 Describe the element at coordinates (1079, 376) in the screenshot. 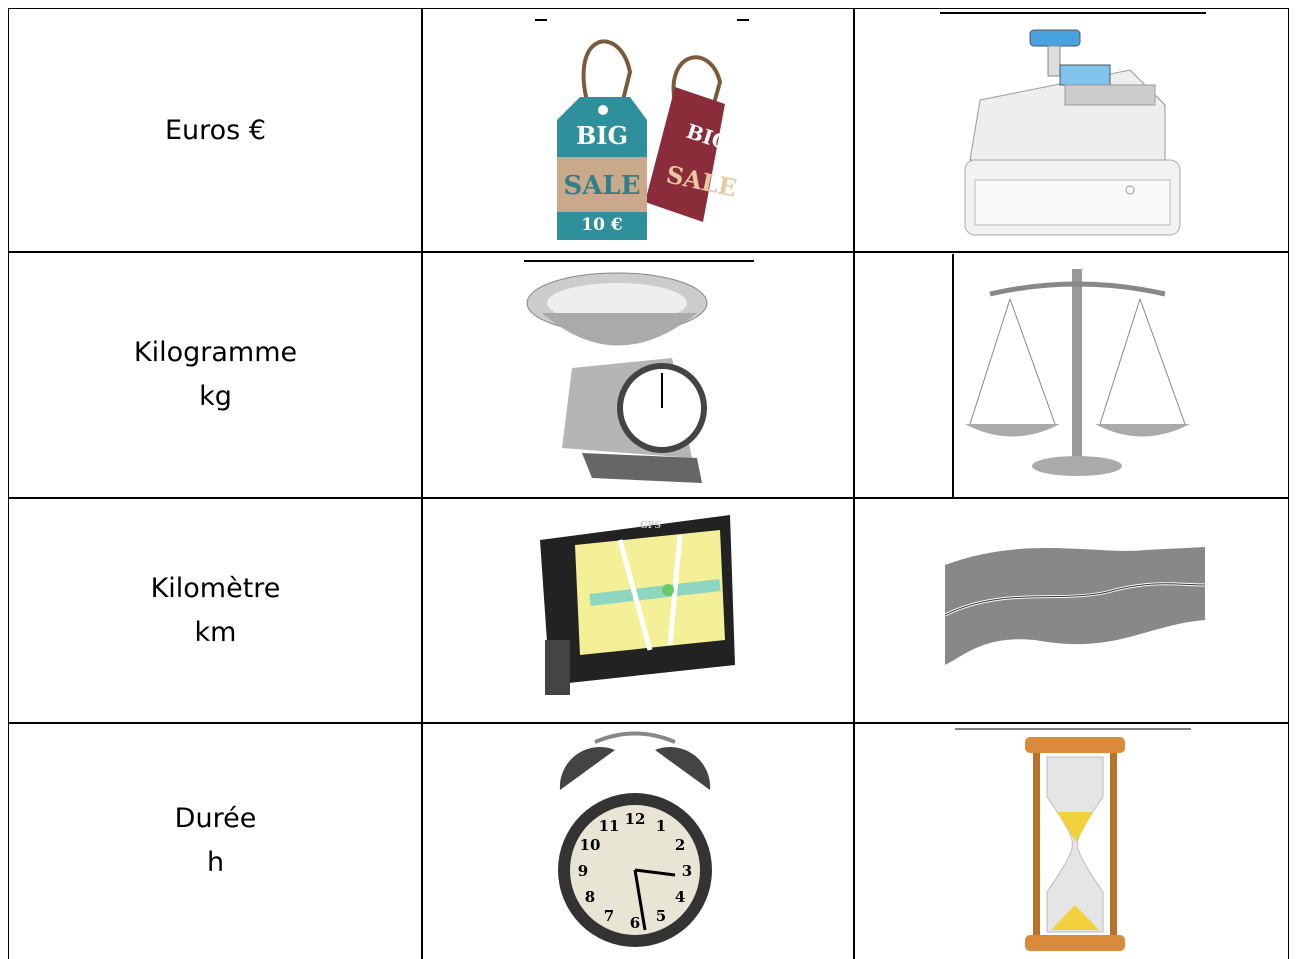

I see `balance-illustration` at that location.